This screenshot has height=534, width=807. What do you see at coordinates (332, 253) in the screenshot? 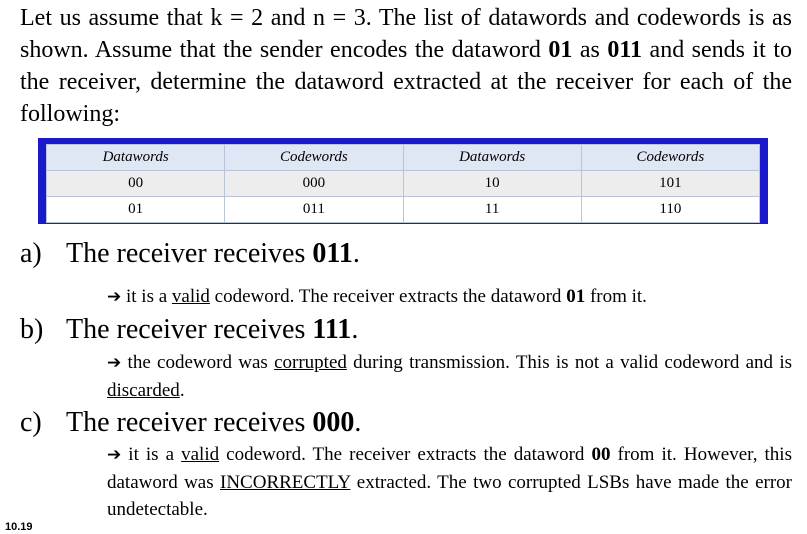
I see `received-codeword: 011` at bounding box center [332, 253].